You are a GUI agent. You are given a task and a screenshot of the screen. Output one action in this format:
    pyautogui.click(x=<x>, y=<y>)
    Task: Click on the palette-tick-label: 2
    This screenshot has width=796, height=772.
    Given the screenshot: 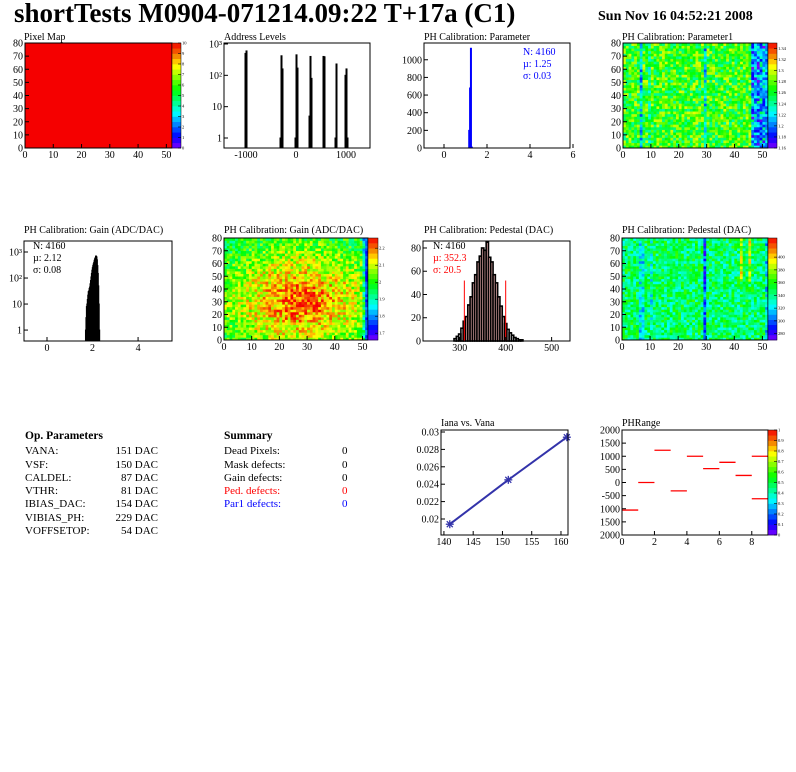 What is the action you would take?
    pyautogui.click(x=380, y=282)
    